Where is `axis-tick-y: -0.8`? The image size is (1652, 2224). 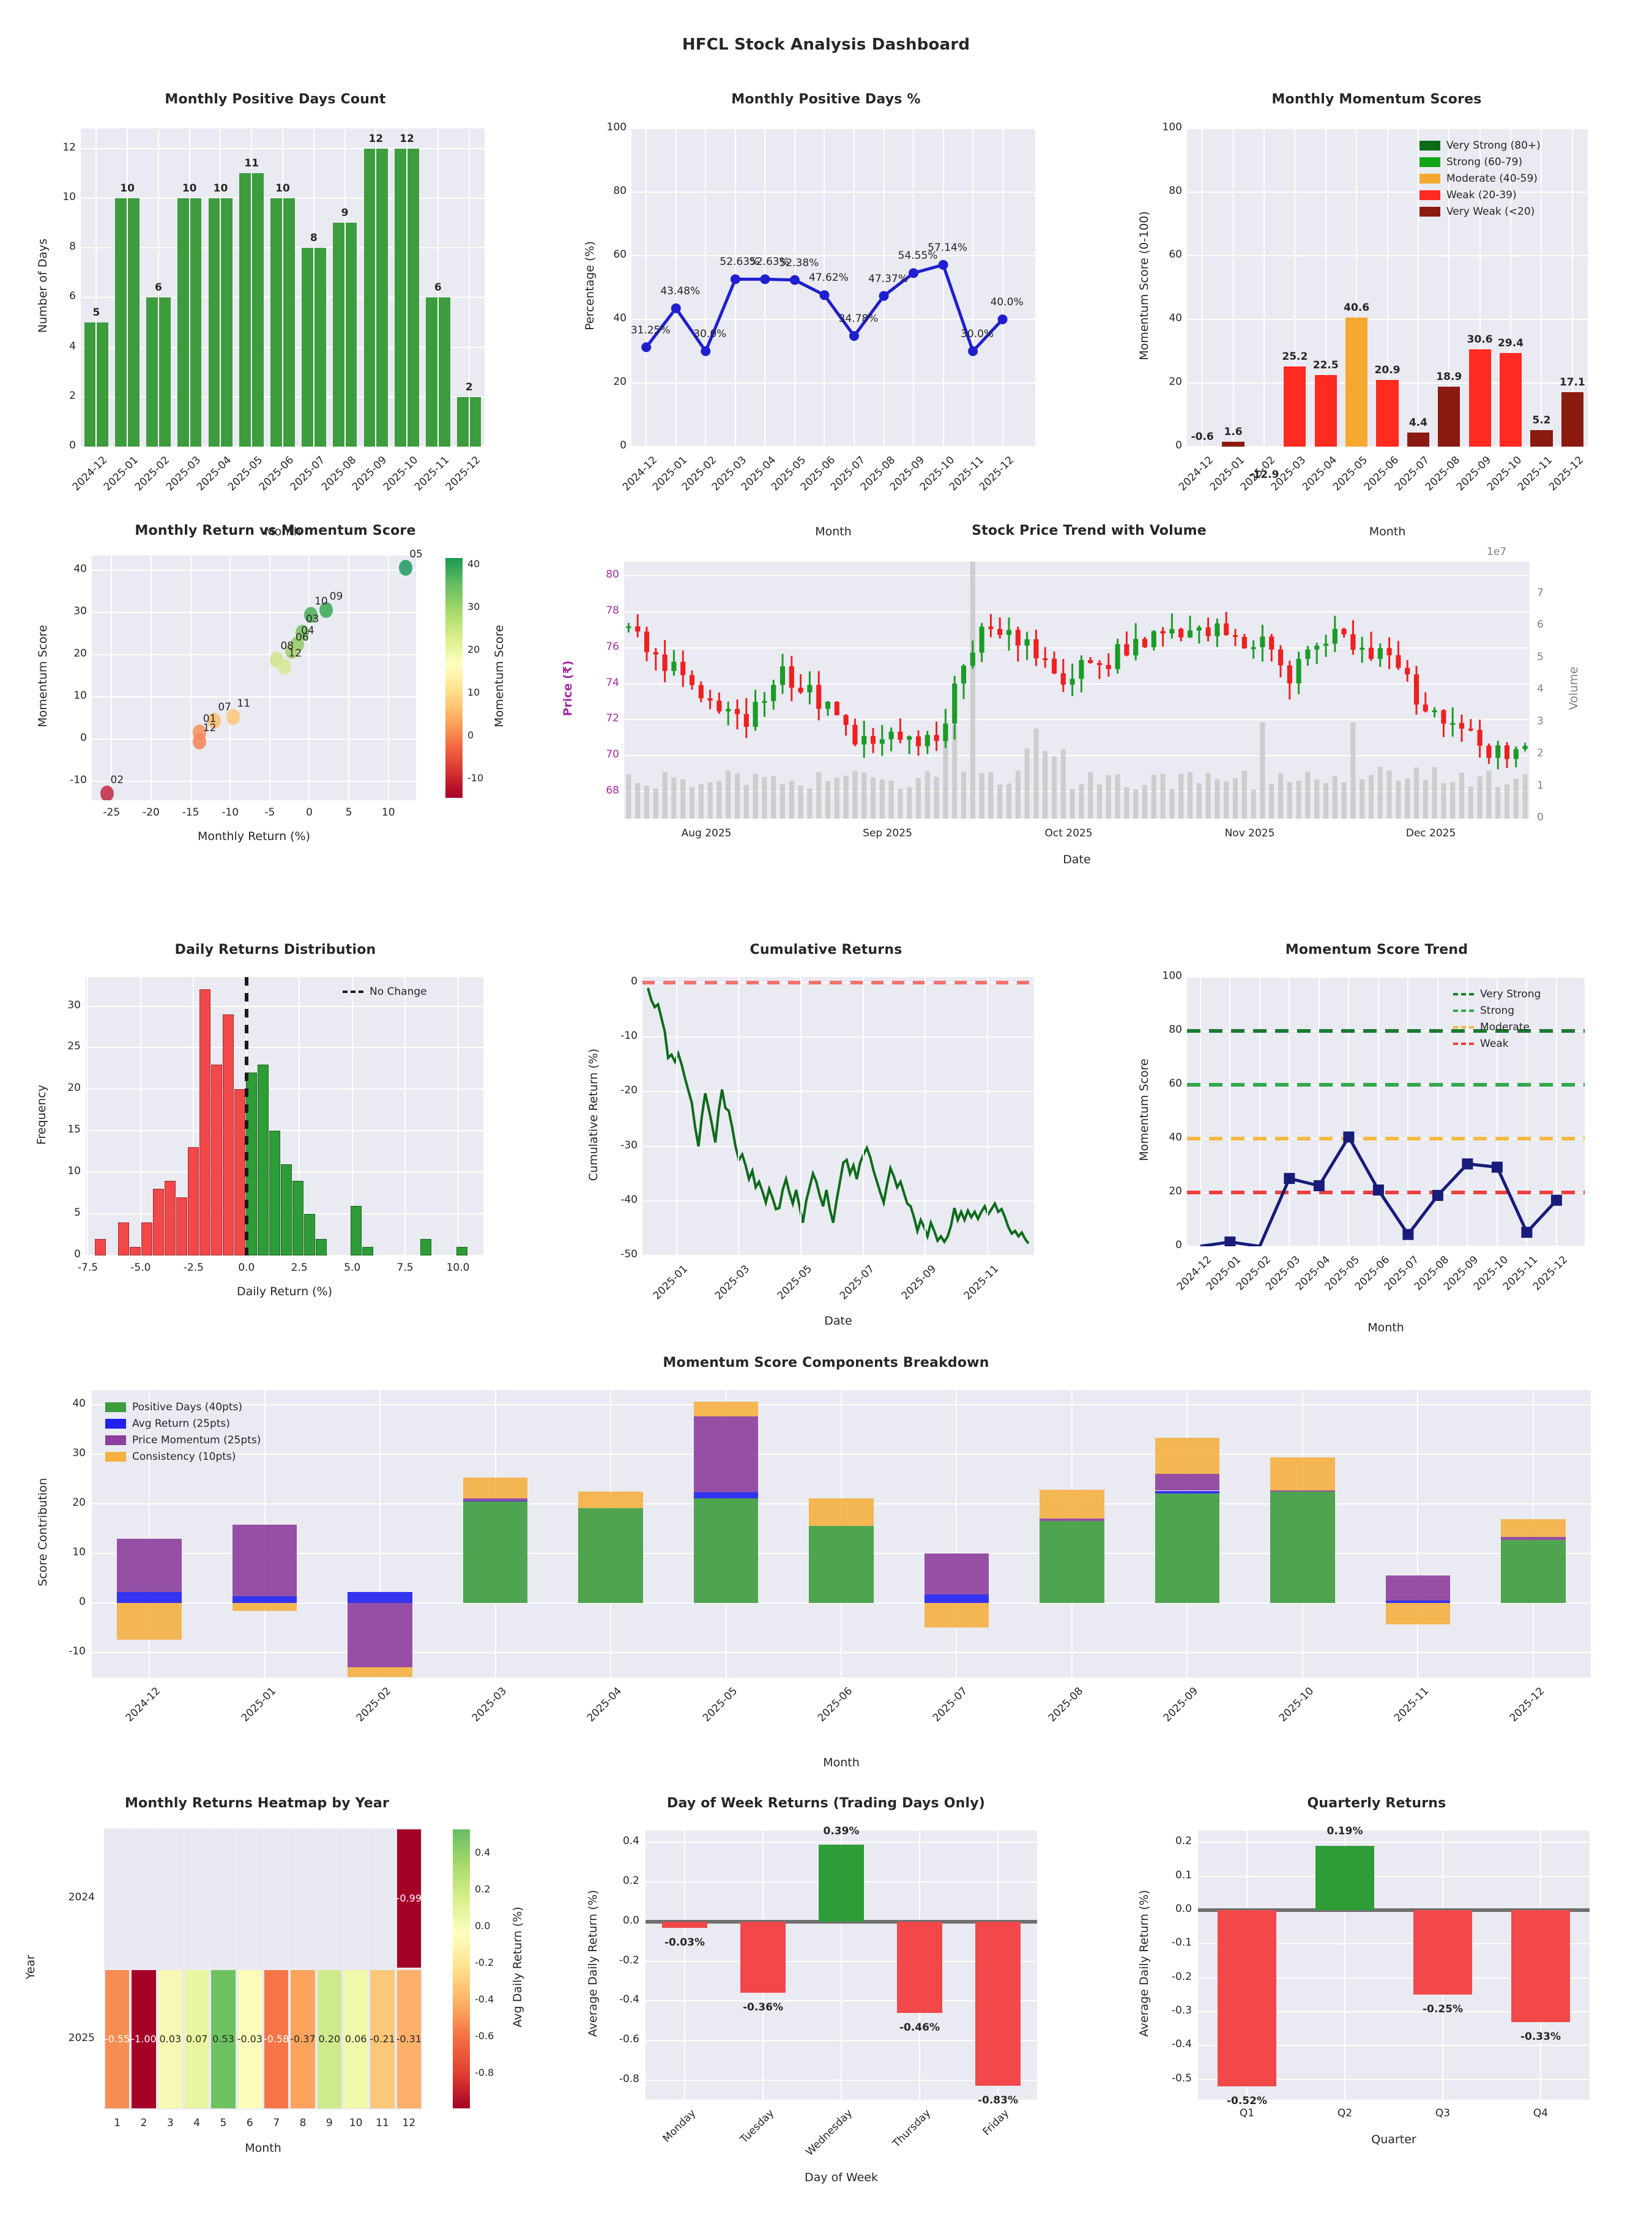
axis-tick-y: -0.8 is located at coordinates (629, 2078).